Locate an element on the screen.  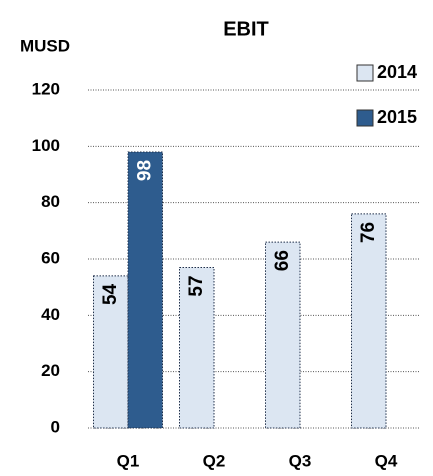
y-tick-label: 0 is located at coordinates (55, 426).